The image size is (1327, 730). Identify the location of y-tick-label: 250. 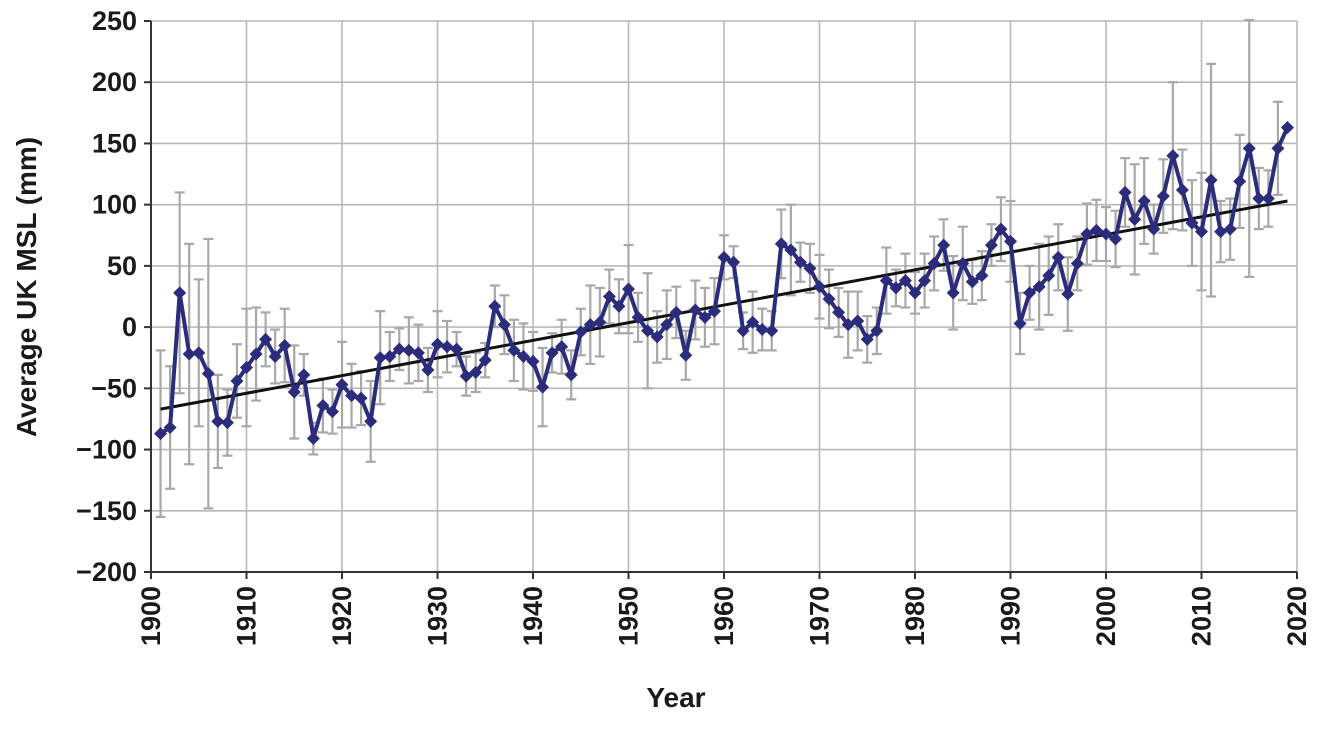
(114, 21).